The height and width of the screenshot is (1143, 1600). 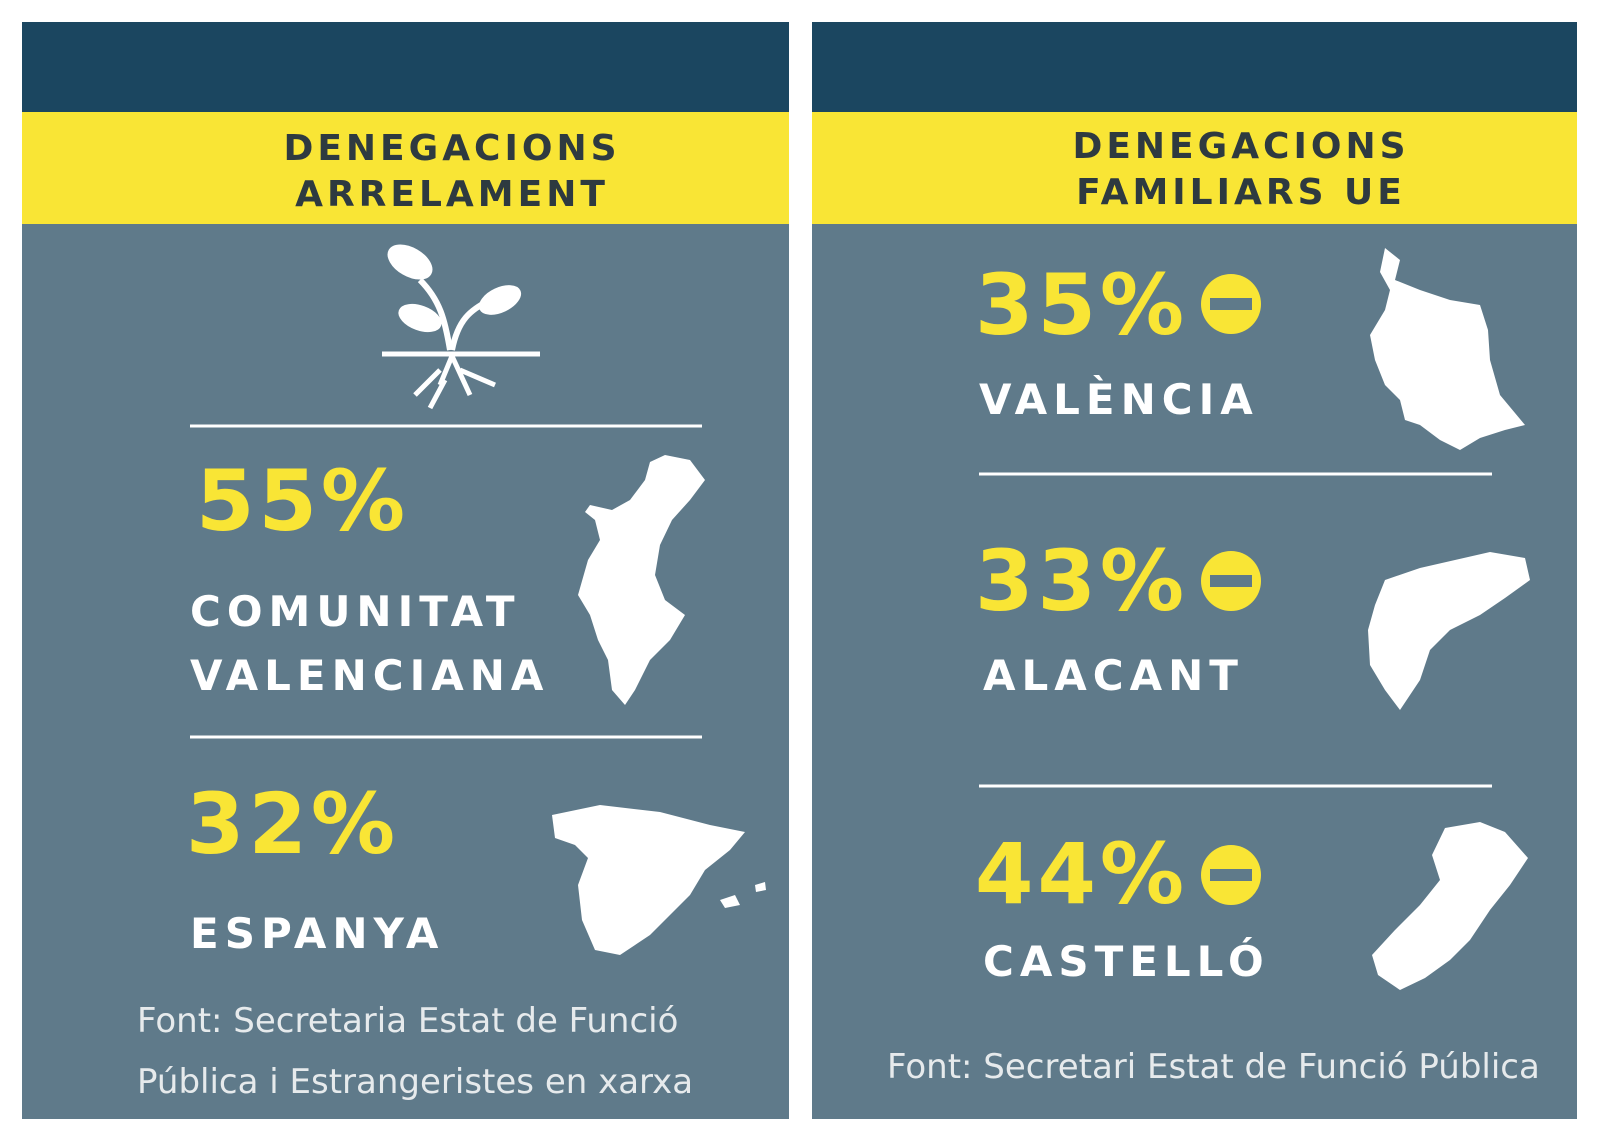 I want to click on stat-label: CASTELLÓ, so click(x=1126, y=961).